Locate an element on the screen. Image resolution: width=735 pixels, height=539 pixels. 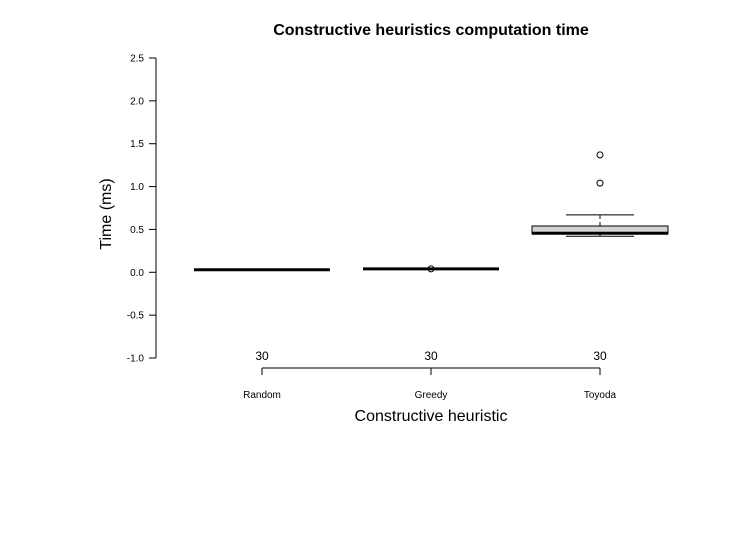
y-tick-label: 1.5 is located at coordinates (137, 144).